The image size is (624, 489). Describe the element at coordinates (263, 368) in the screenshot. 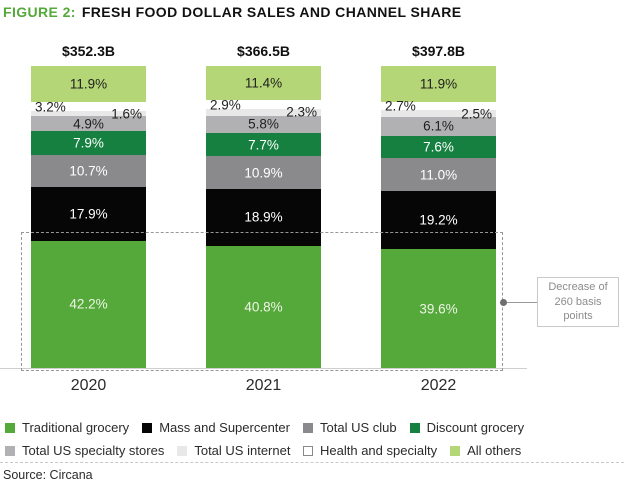

I see `x-axis-line` at that location.